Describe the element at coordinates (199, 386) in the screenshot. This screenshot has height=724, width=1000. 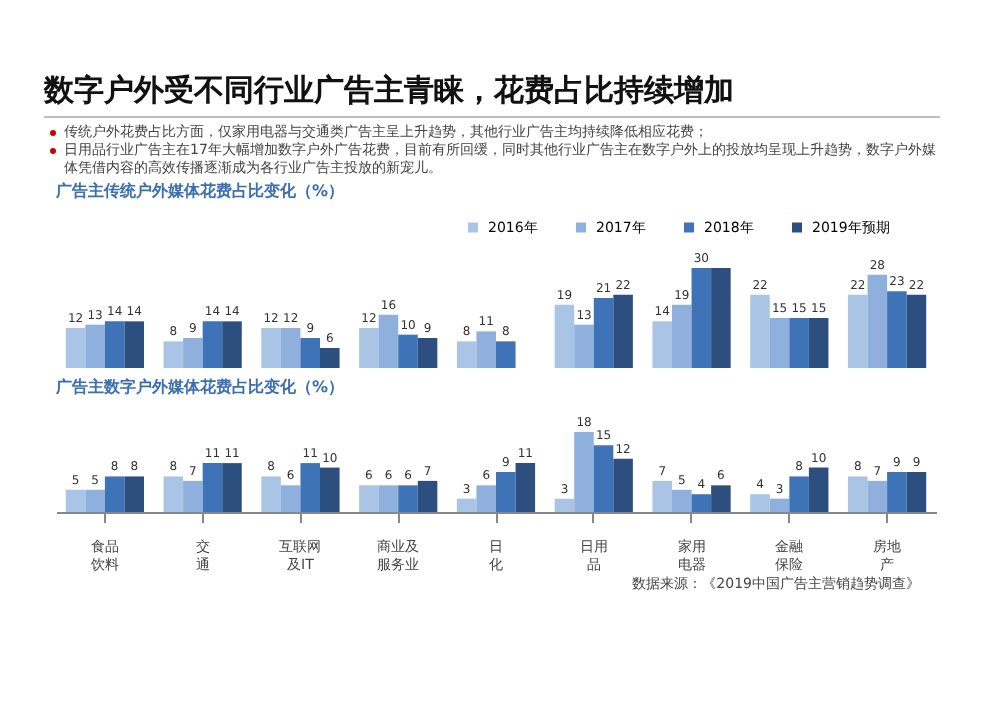
I see `chart-title: 广告主数字户外媒体花费占比变化（%）` at that location.